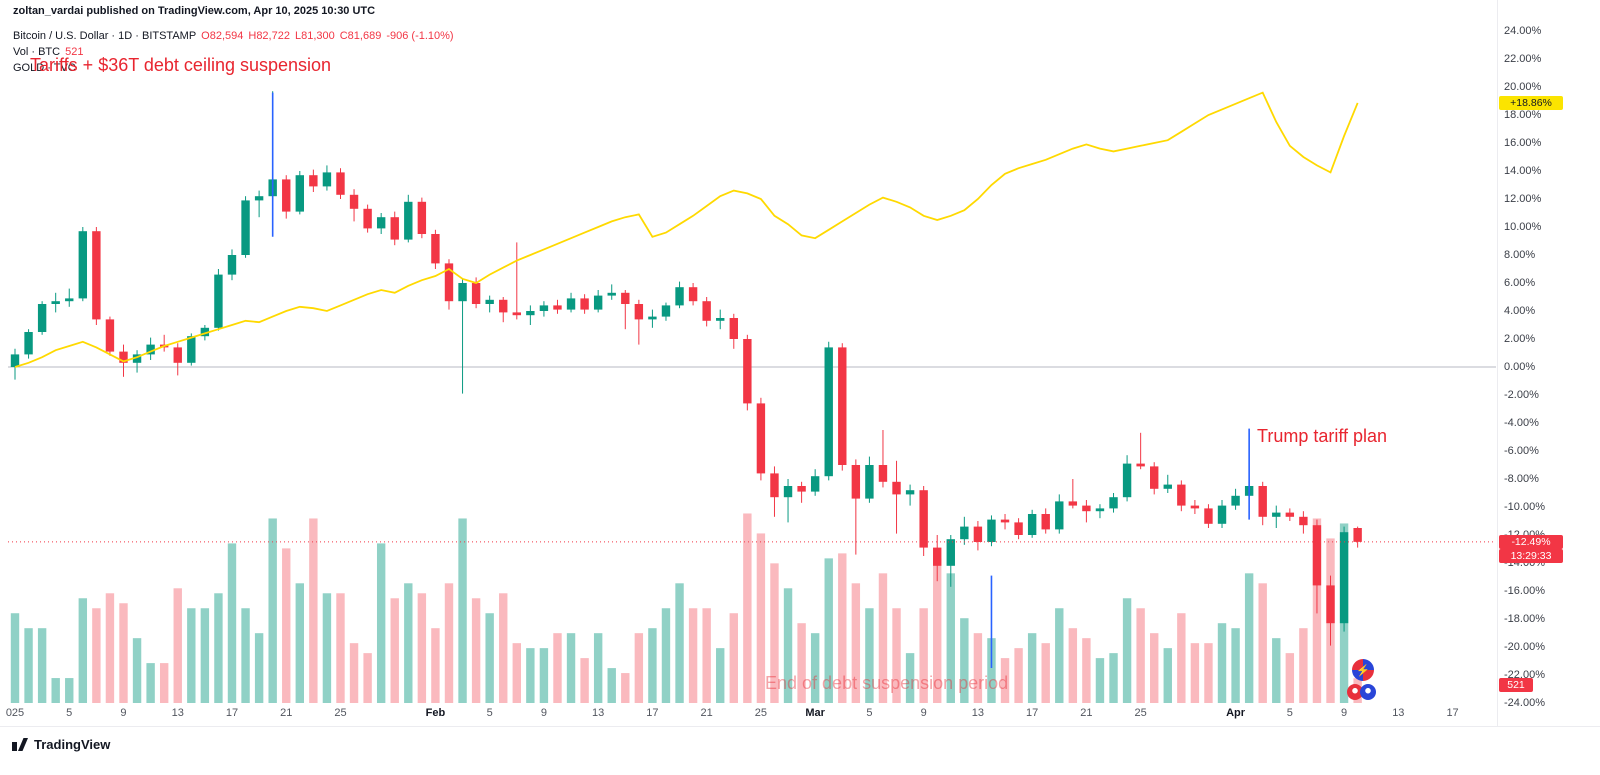  What do you see at coordinates (1398, 713) in the screenshot?
I see `x-axis-label: 13` at bounding box center [1398, 713].